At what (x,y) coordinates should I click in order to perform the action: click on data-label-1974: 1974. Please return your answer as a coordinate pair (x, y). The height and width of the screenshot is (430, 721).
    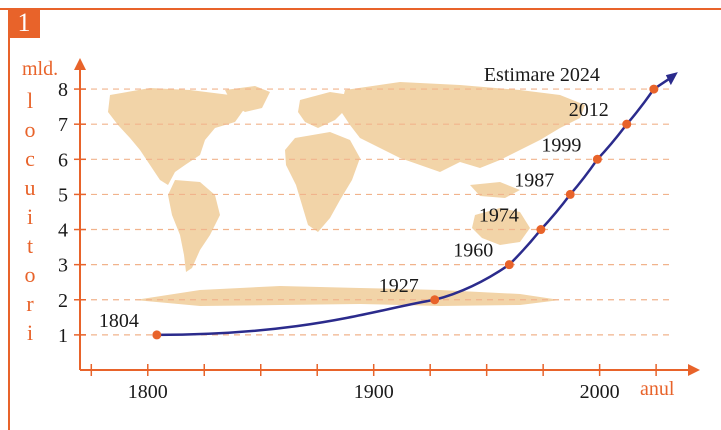
    Looking at the image, I should click on (499, 216).